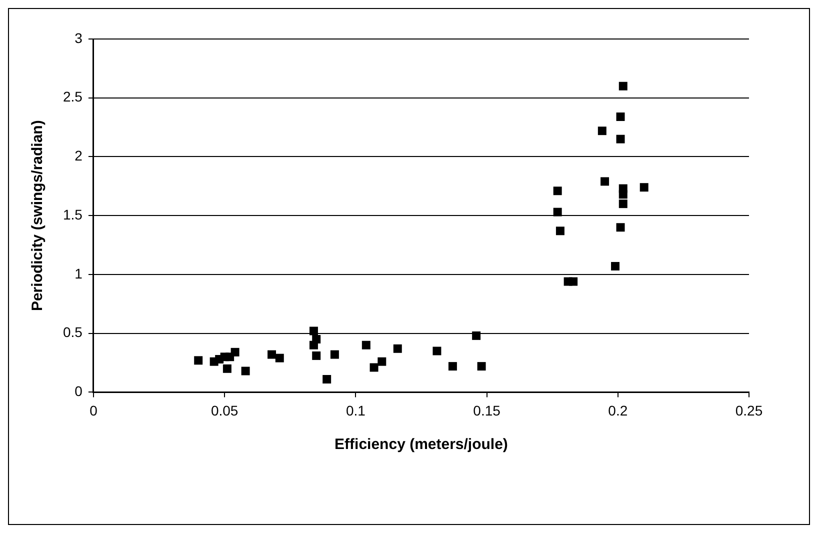 Image resolution: width=818 pixels, height=533 pixels. I want to click on y-tick-label: 1, so click(78, 273).